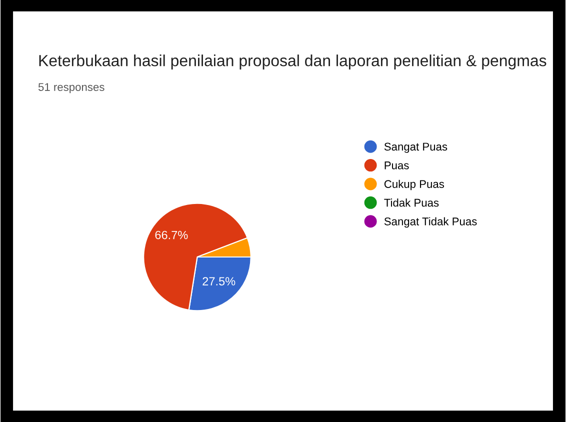 This screenshot has height=422, width=566. Describe the element at coordinates (430, 222) in the screenshot. I see `legend-label: Sangat Tidak Puas` at that location.